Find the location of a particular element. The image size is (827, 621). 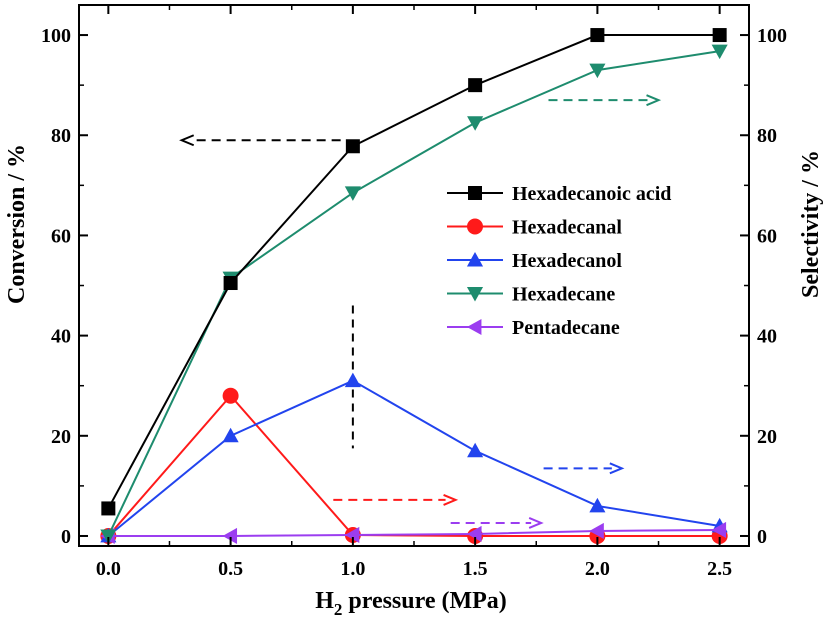

legend-label: Hexadecane is located at coordinates (563, 295).